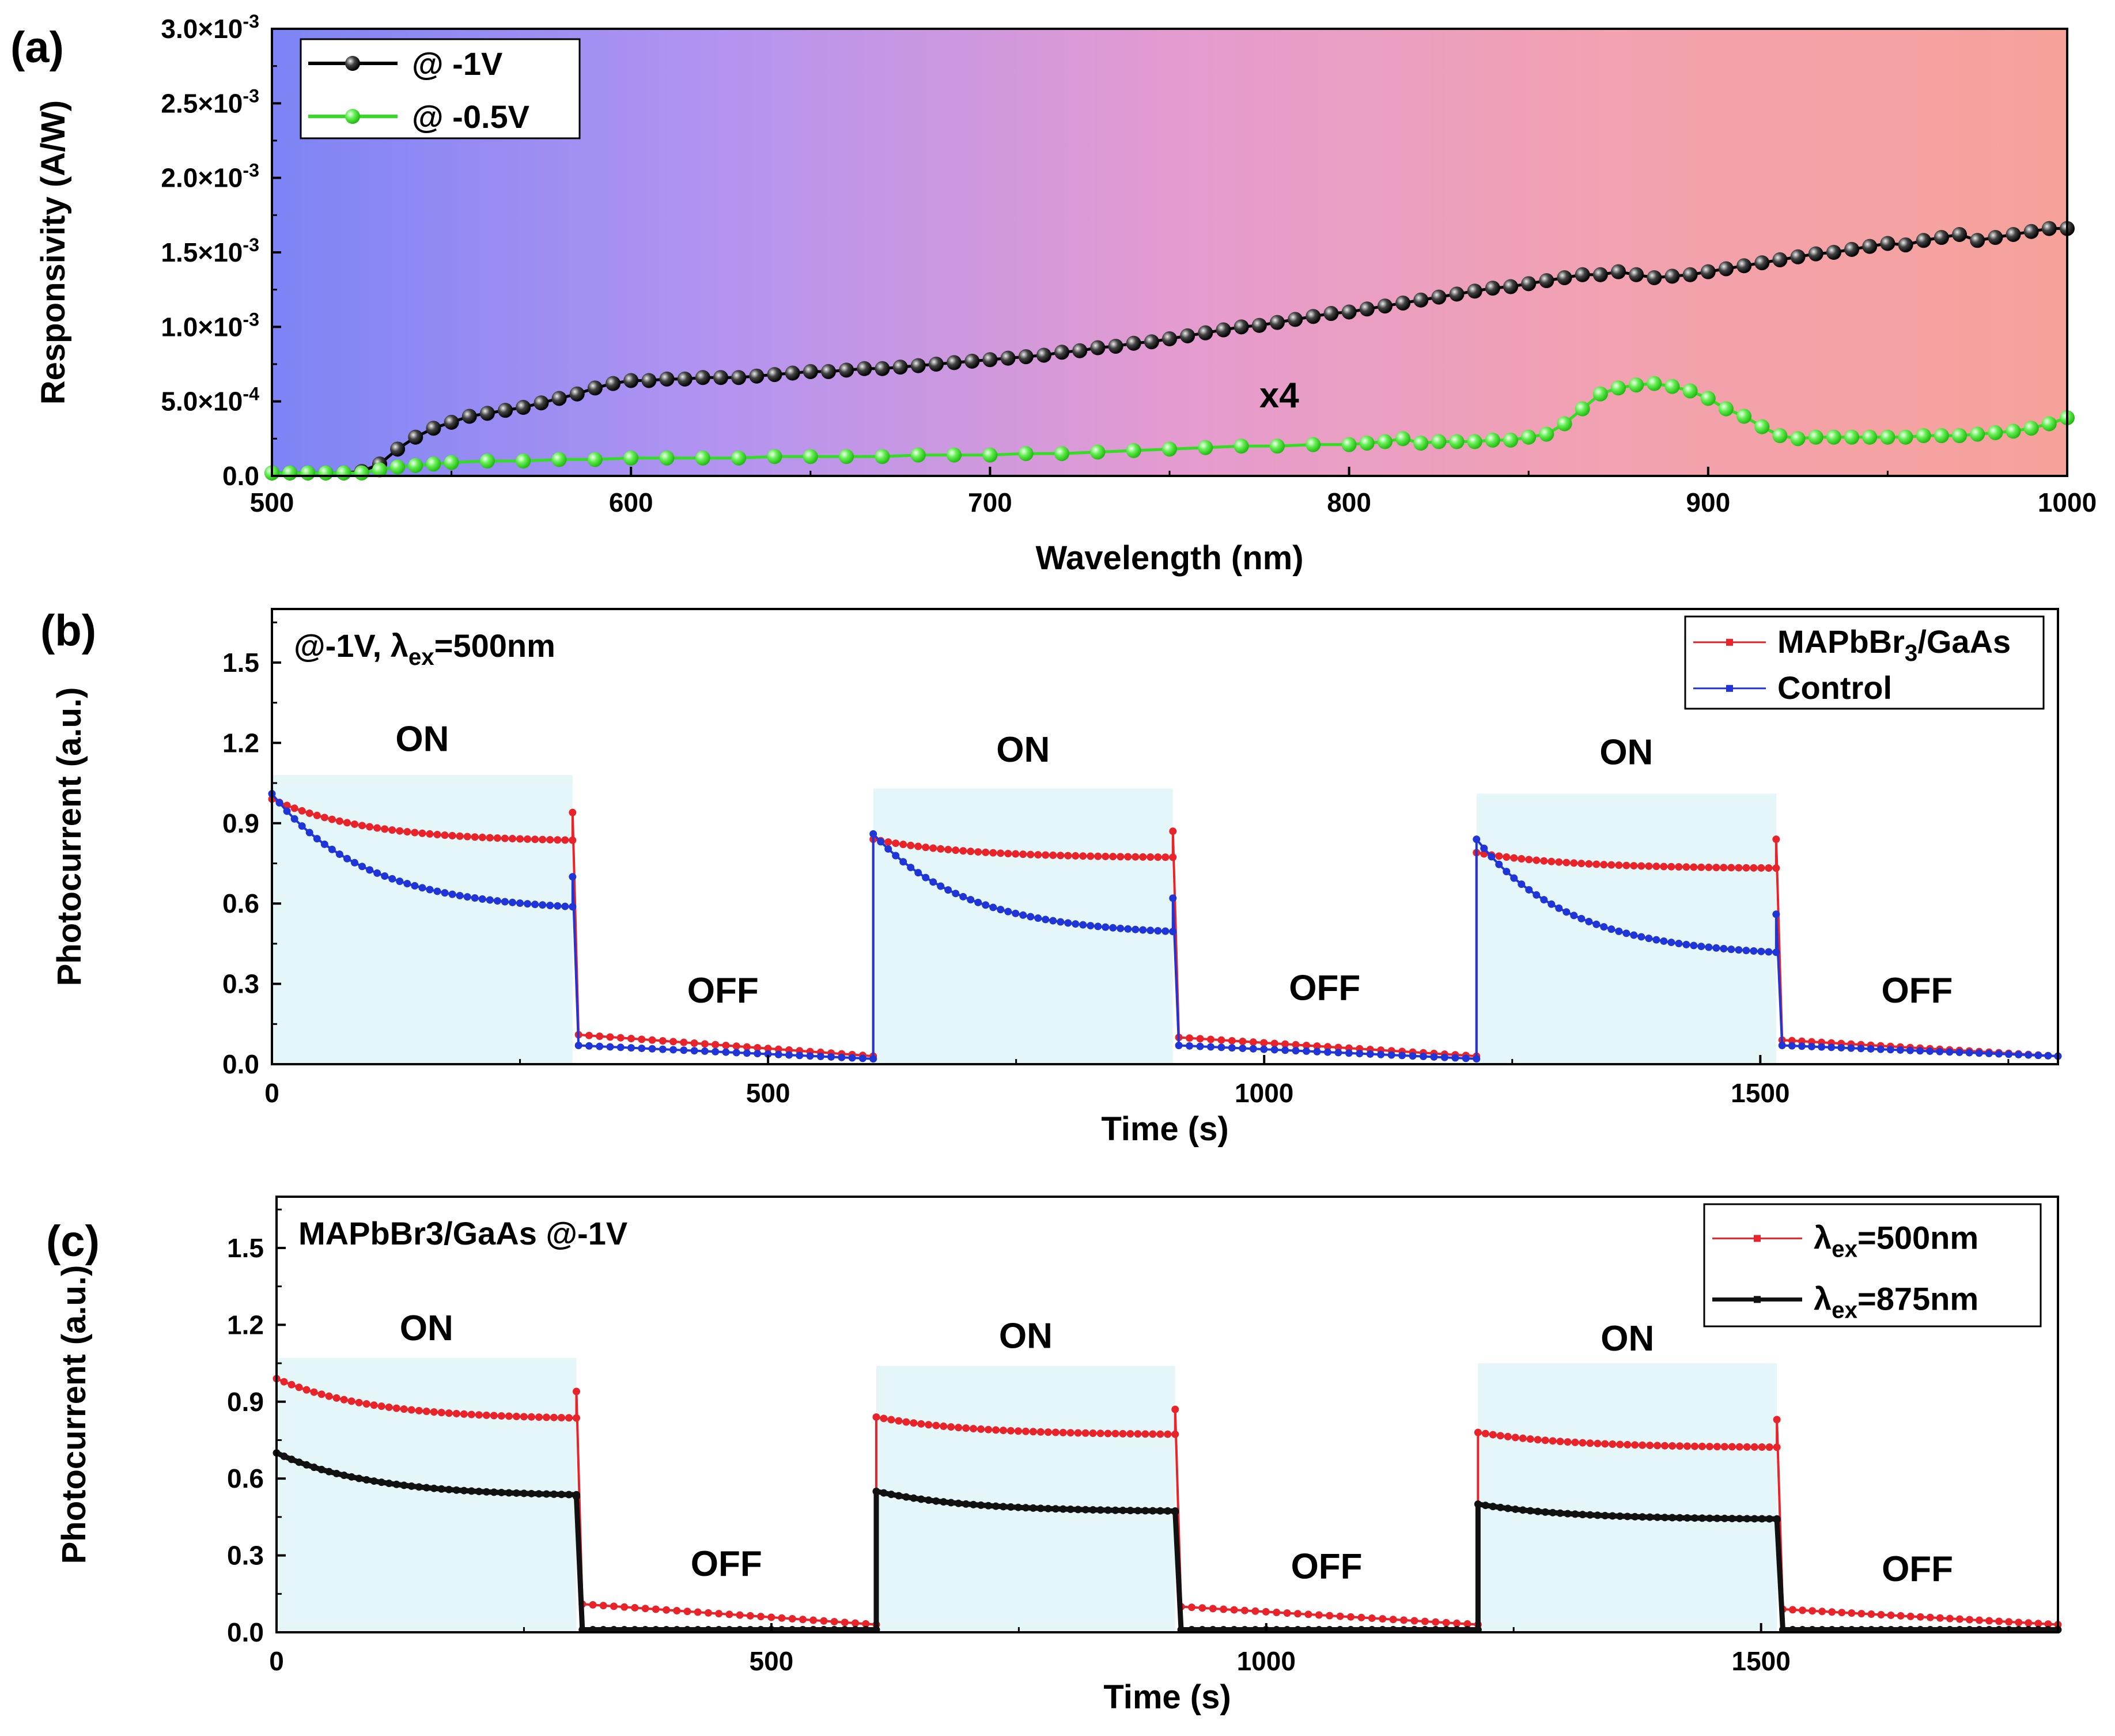  What do you see at coordinates (1864, 662) in the screenshot?
I see `legend: MAPbBr3/GaAs Control` at bounding box center [1864, 662].